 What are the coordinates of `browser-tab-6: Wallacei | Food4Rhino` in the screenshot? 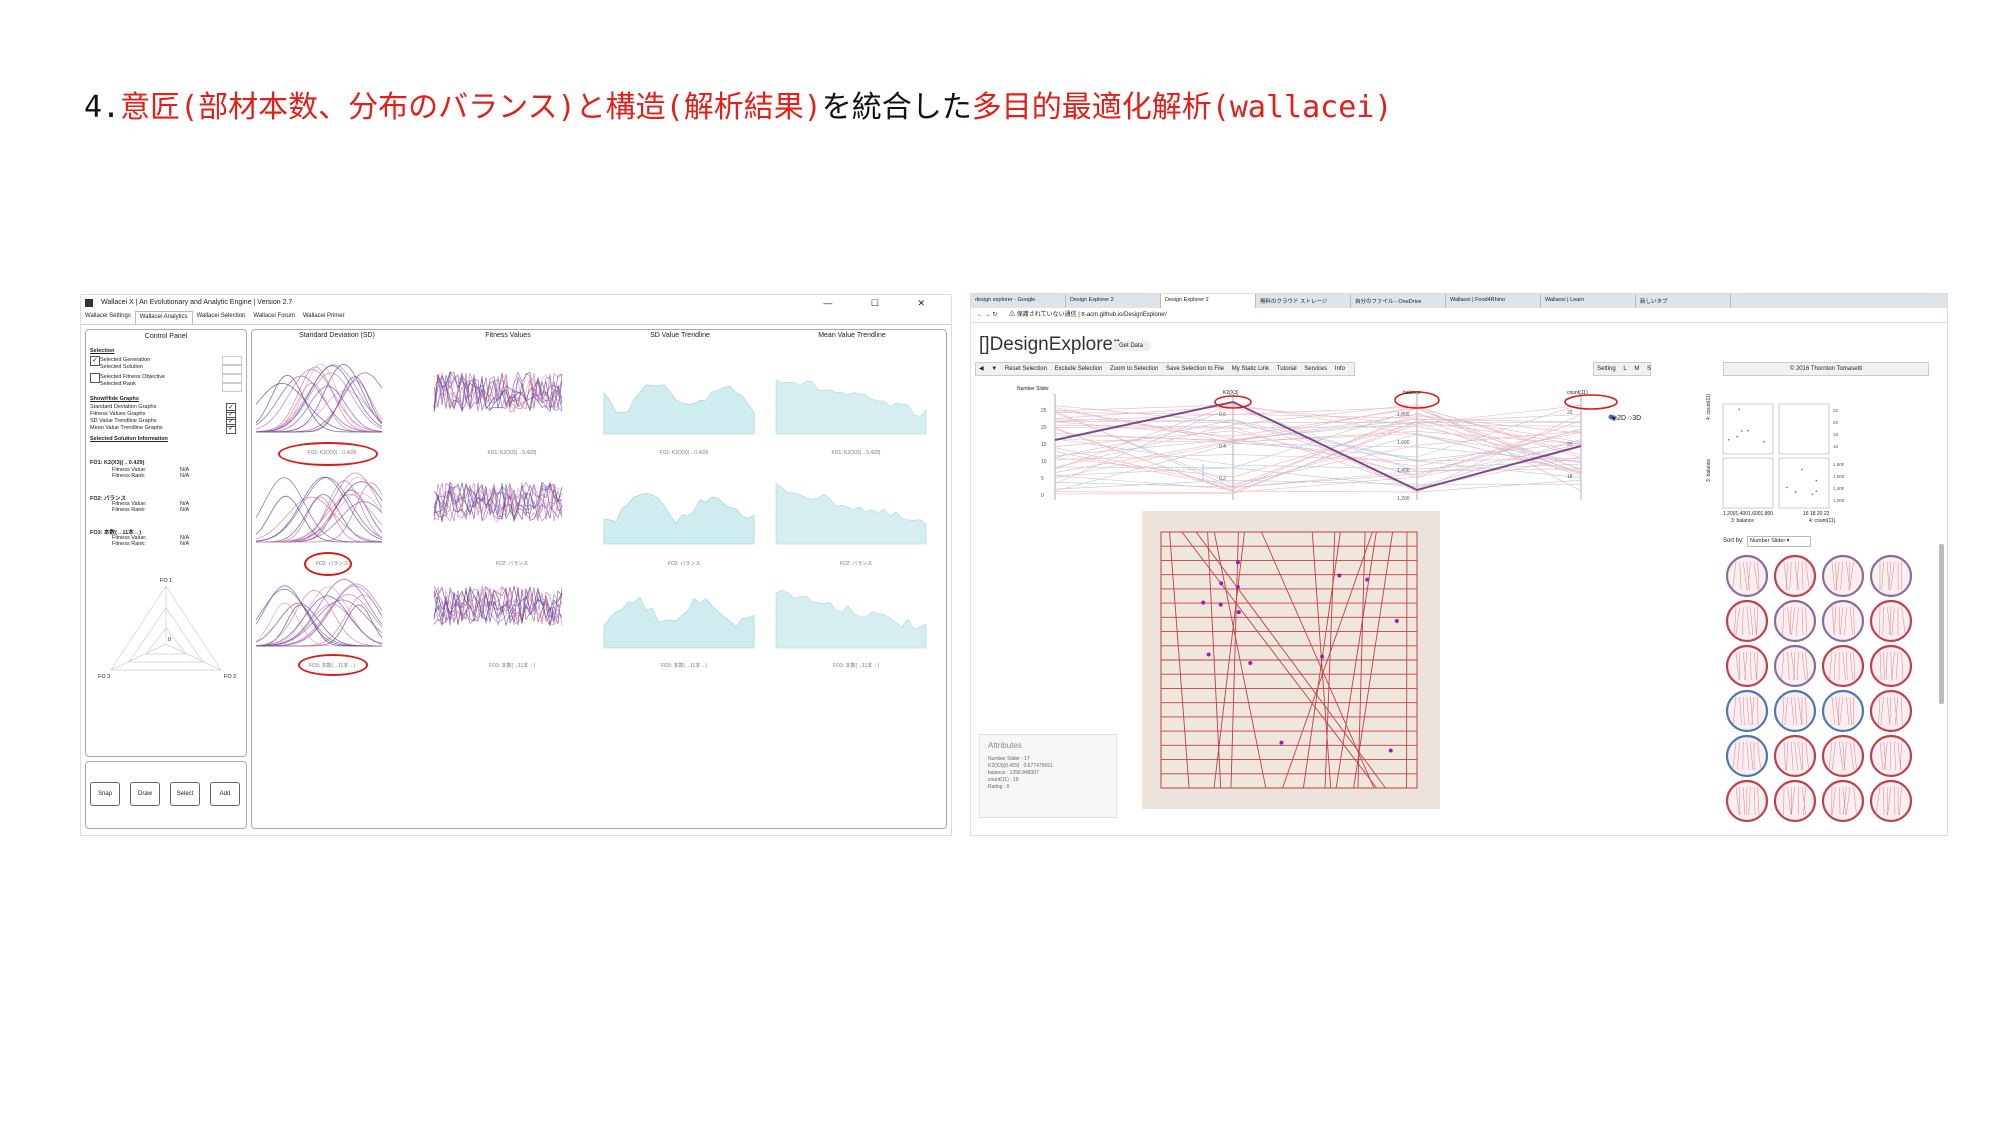 It's located at (1493, 301).